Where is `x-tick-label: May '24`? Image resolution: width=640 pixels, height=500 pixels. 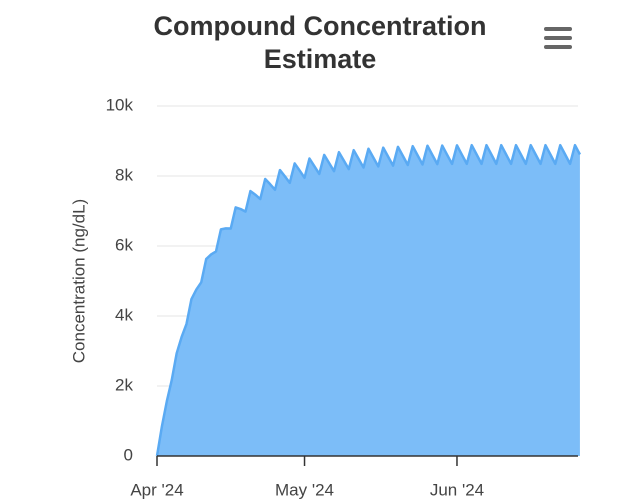 x-tick-label: May '24 is located at coordinates (304, 489).